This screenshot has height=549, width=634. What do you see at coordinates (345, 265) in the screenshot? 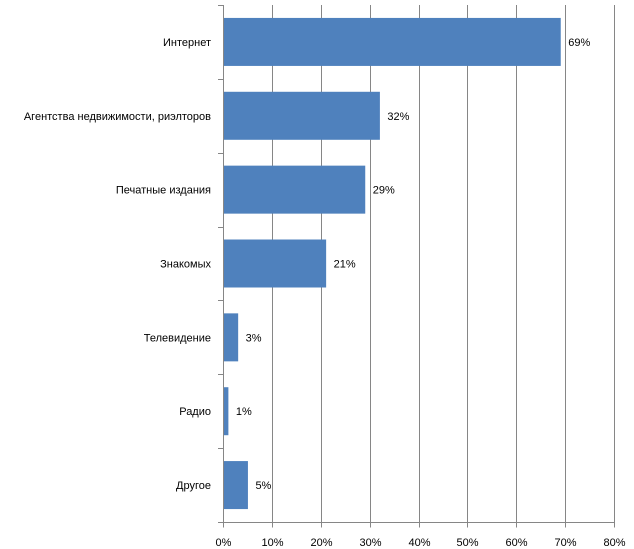
I see `data-label-3: 21%` at bounding box center [345, 265].